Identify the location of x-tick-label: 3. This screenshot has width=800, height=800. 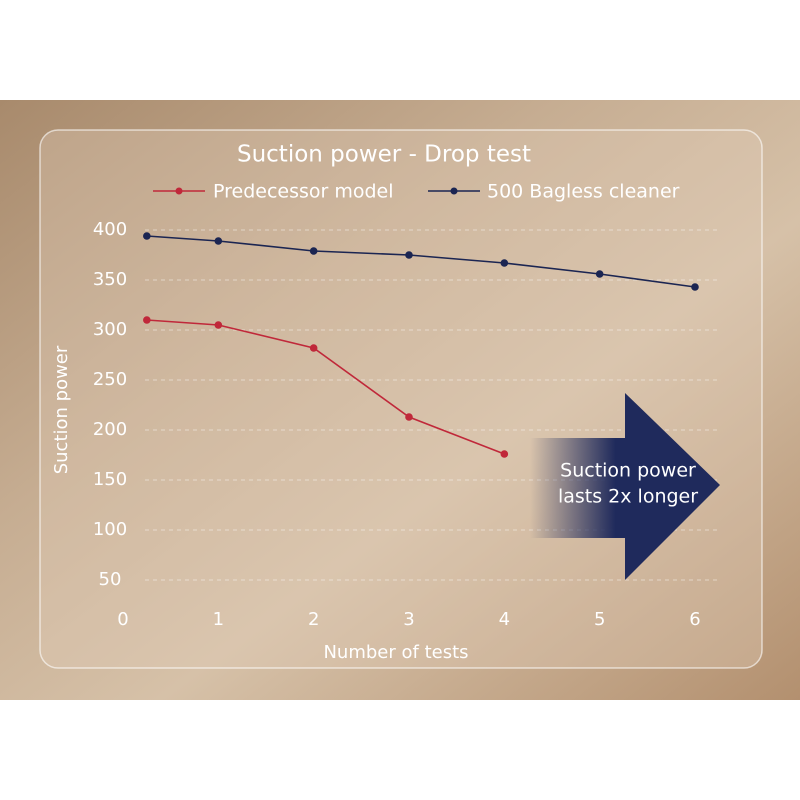
(408, 619).